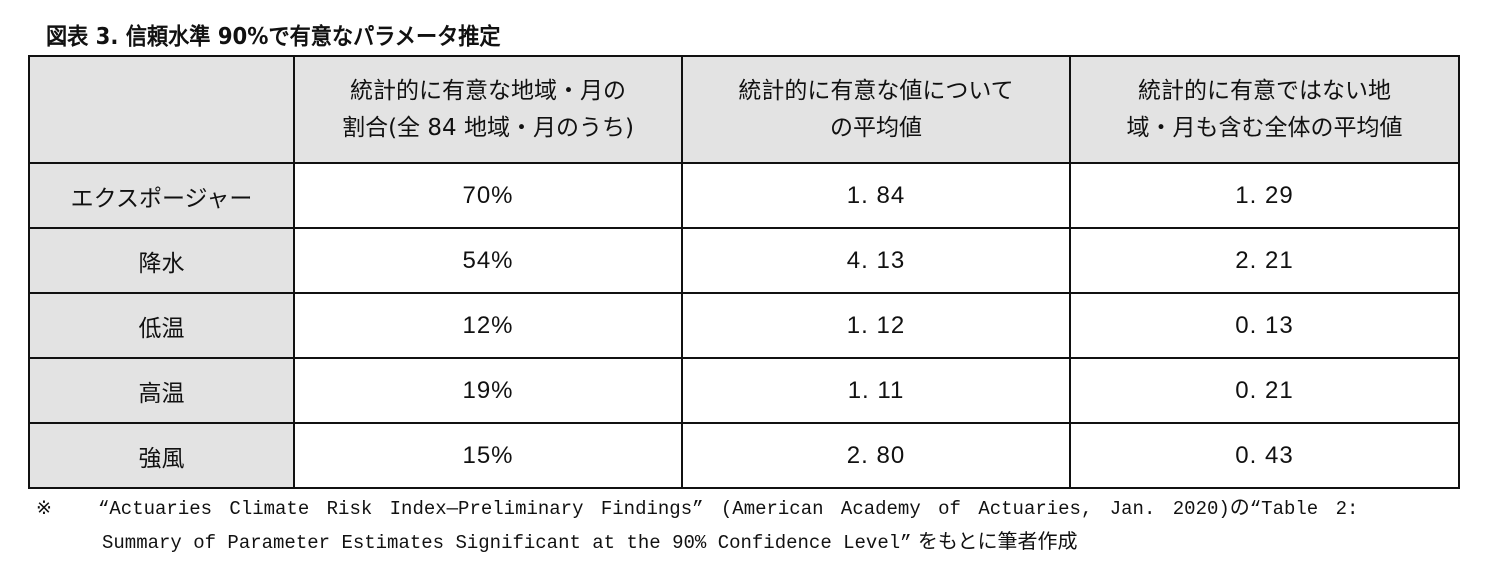  What do you see at coordinates (876, 195) in the screenshot?
I see `significant-mean-cell: 1. 84` at bounding box center [876, 195].